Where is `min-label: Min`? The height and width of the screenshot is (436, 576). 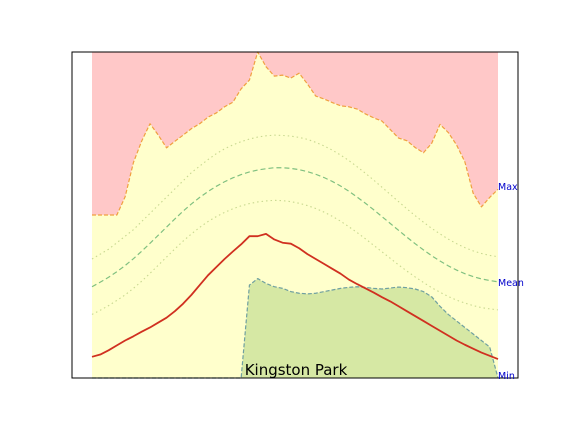
min-label: Min is located at coordinates (506, 376).